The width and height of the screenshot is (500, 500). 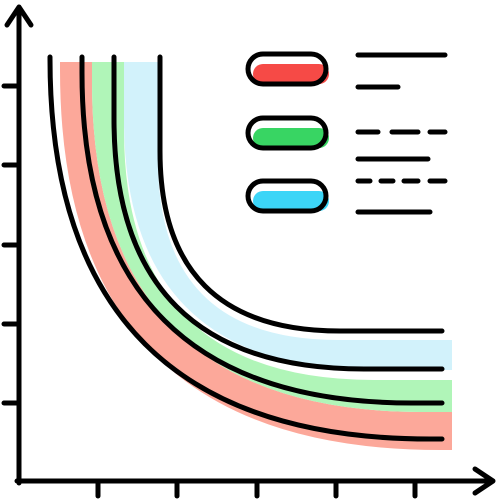 What do you see at coordinates (291, 74) in the screenshot?
I see `legend-swatch-fill-red` at bounding box center [291, 74].